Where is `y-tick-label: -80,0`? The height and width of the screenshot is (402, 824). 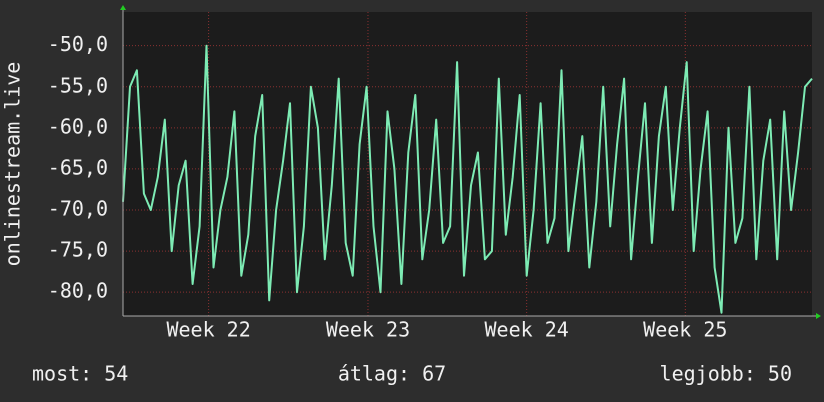
y-tick-label: -80,0 is located at coordinates (78, 291).